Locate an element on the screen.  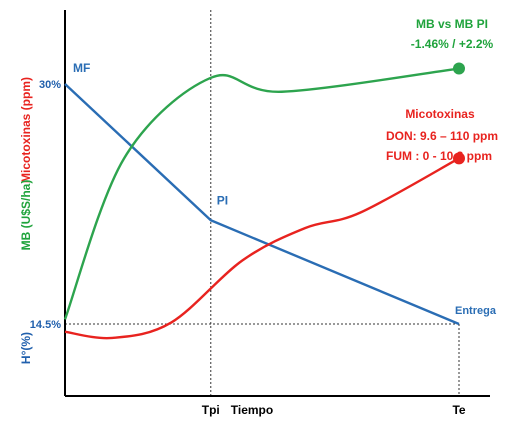
annotation-myco-fum: FUM : 0 - 10.2 ppm is located at coordinates (439, 156).